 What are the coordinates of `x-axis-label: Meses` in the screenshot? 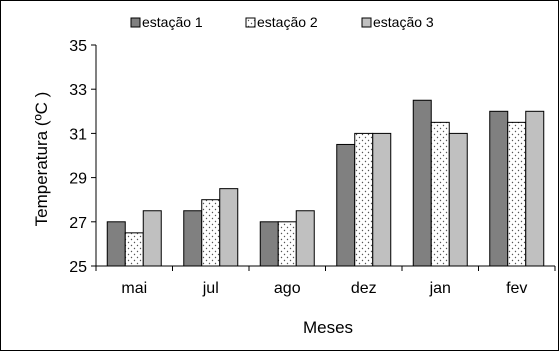 It's located at (328, 327).